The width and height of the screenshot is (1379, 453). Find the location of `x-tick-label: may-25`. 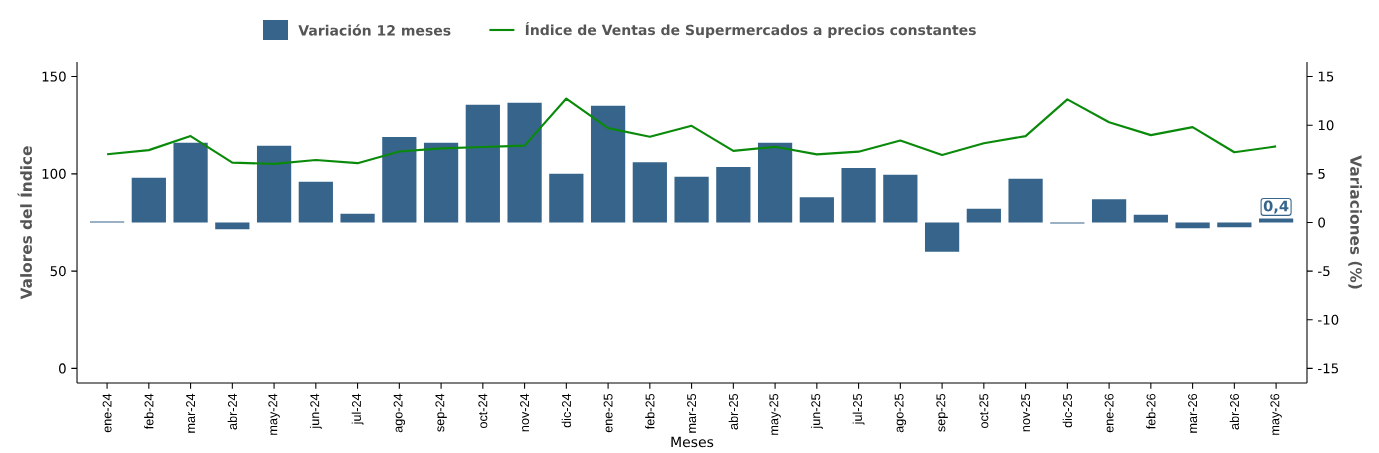

x-tick-label: may-25 is located at coordinates (775, 414).